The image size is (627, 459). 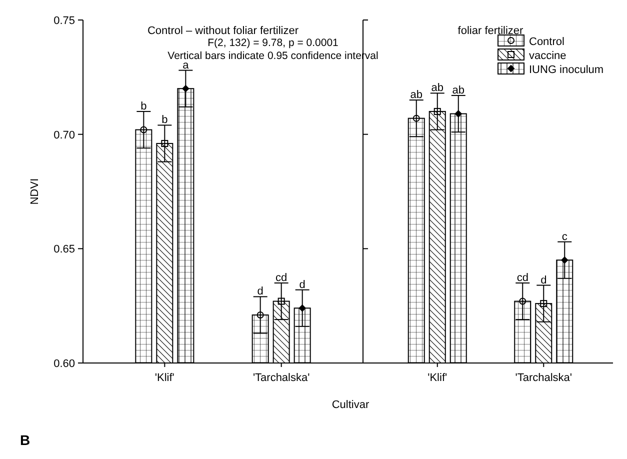 I want to click on text: B, so click(x=25, y=440).